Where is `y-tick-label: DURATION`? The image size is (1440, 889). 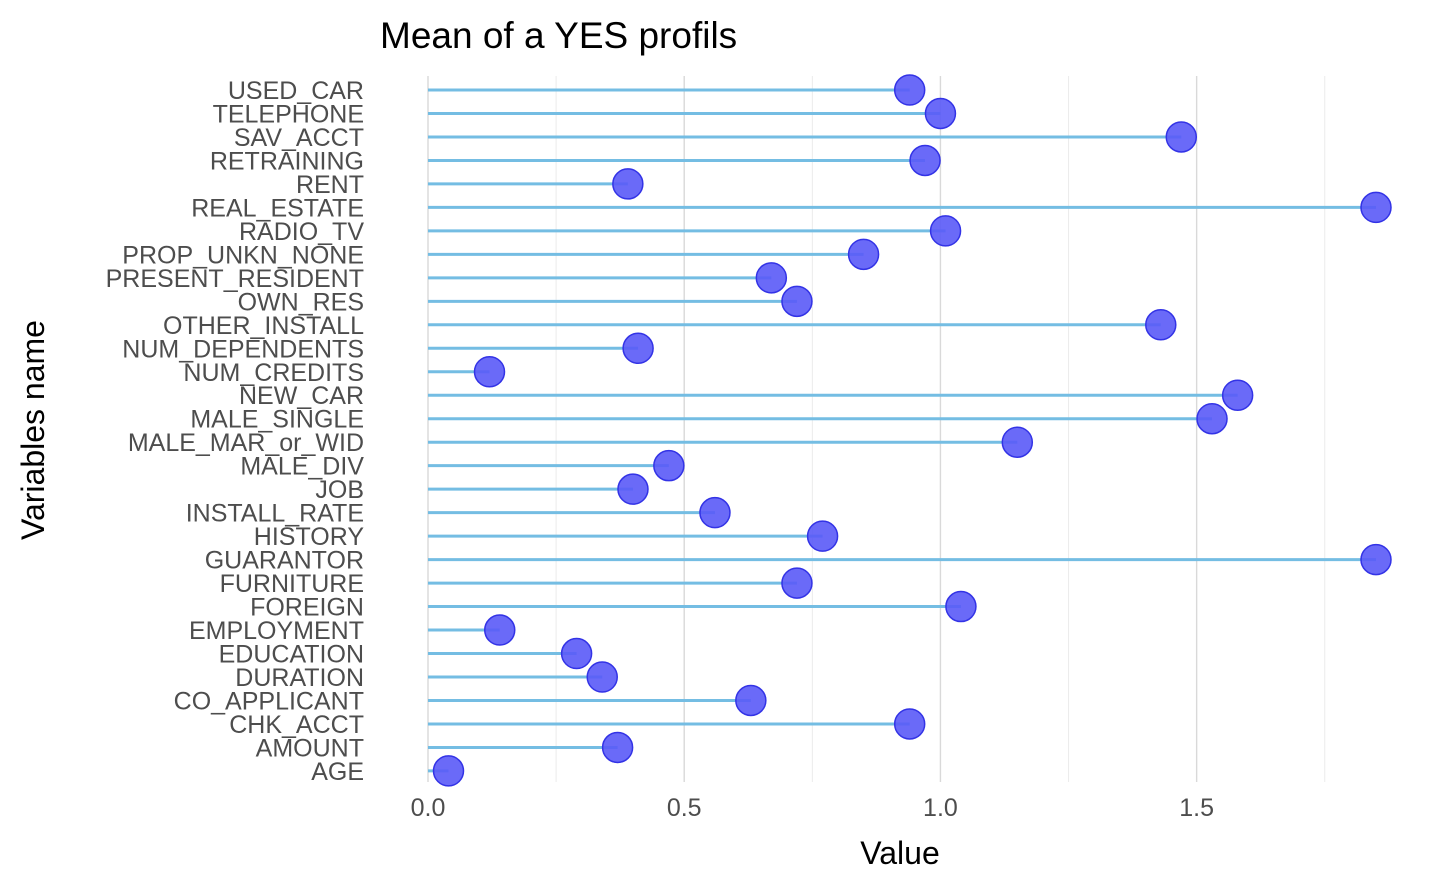
y-tick-label: DURATION is located at coordinates (299, 678).